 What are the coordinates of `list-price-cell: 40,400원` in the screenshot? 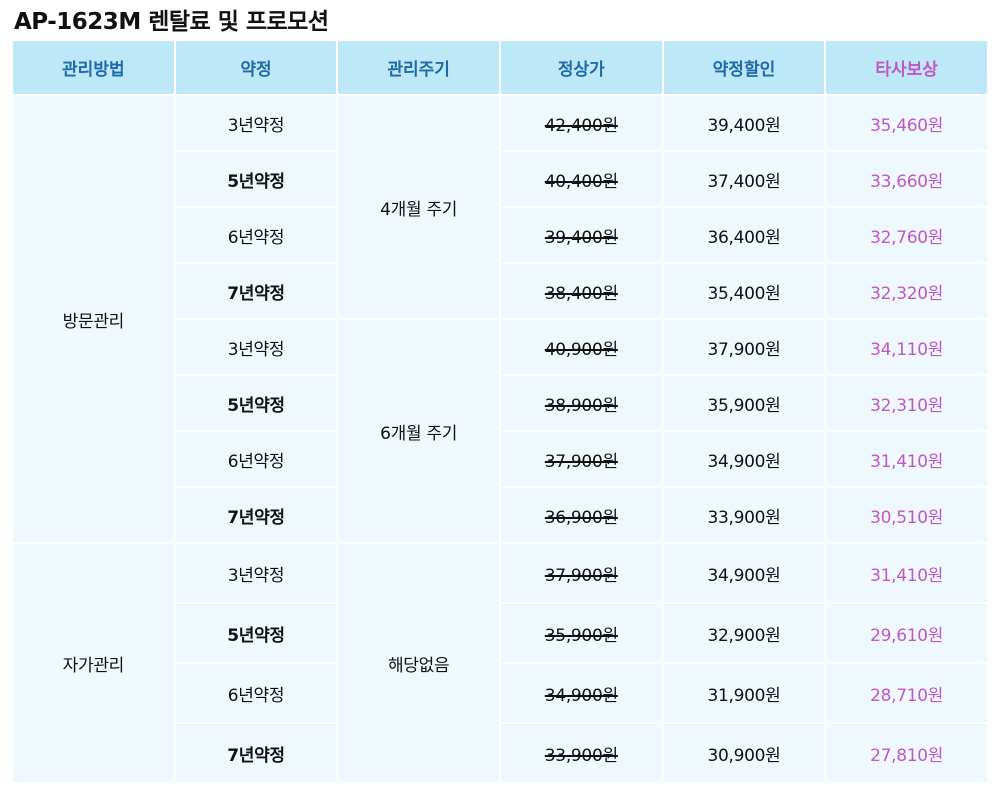 It's located at (581, 179).